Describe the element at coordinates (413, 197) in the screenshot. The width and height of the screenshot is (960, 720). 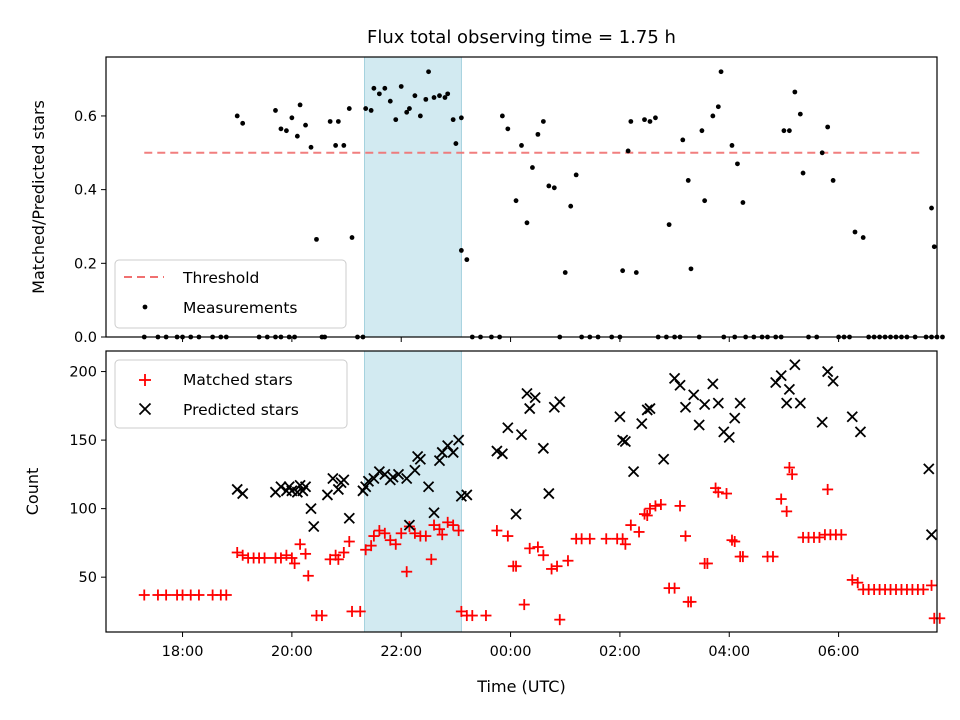
I see `highlight-span` at that location.